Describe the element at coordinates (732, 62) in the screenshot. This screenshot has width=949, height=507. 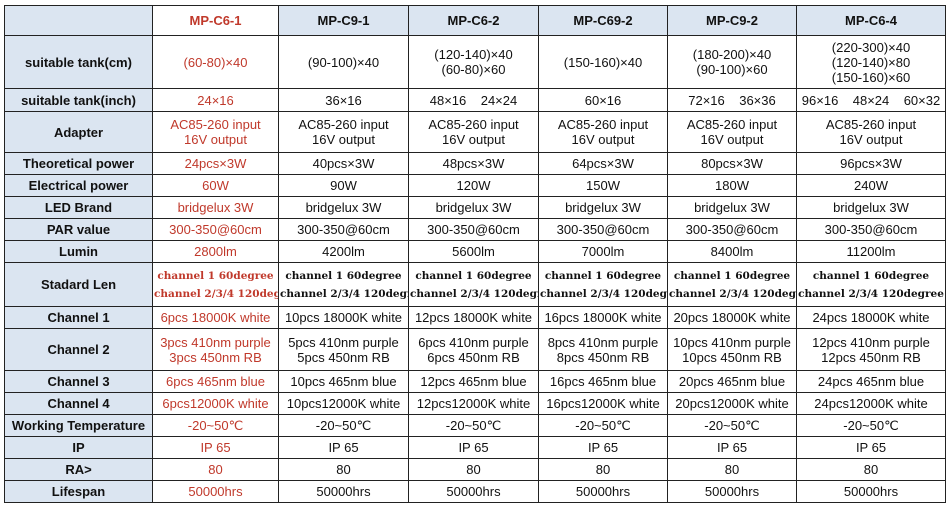
I see `cell: (180-200)×40 (90-100)×60` at that location.